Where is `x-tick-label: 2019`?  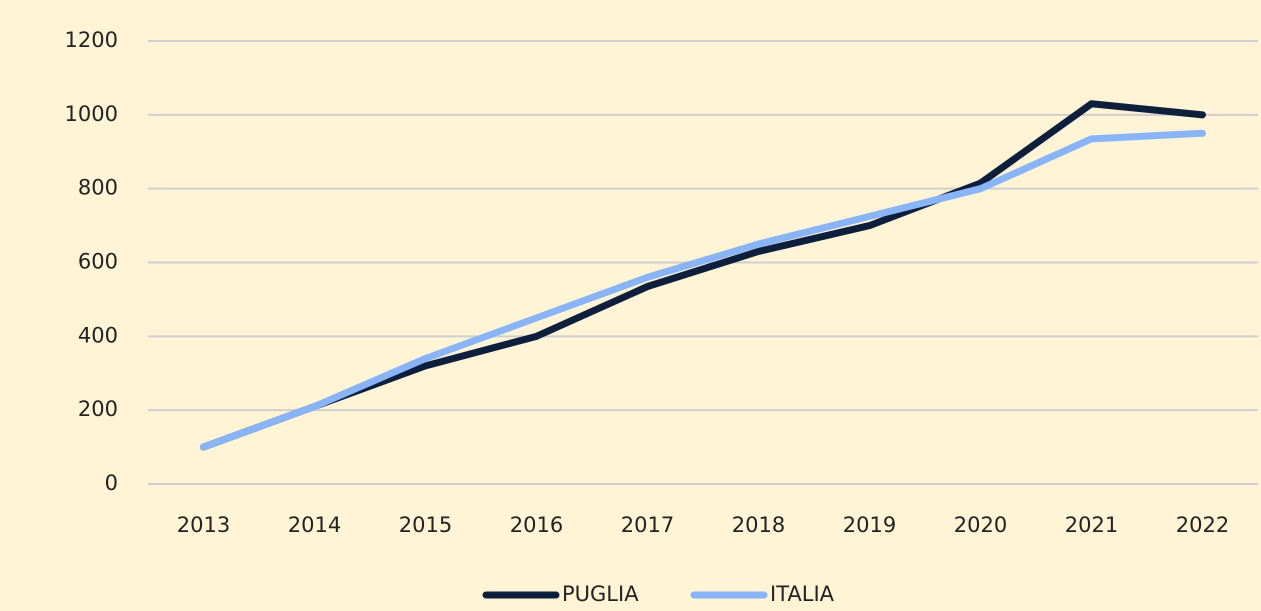
x-tick-label: 2019 is located at coordinates (869, 525).